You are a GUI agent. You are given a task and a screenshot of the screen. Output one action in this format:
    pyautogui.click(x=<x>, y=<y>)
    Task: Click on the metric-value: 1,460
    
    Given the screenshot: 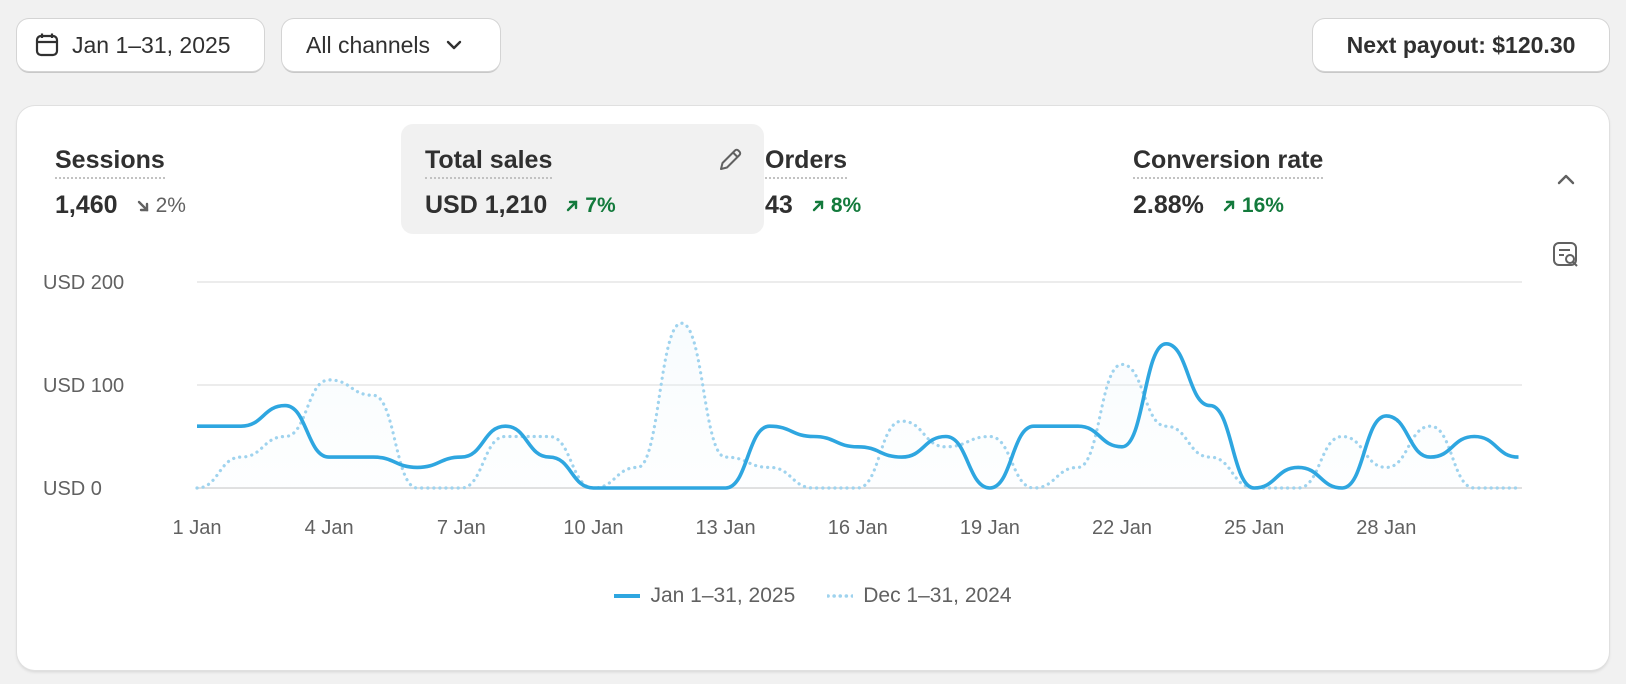 What is the action you would take?
    pyautogui.click(x=86, y=205)
    